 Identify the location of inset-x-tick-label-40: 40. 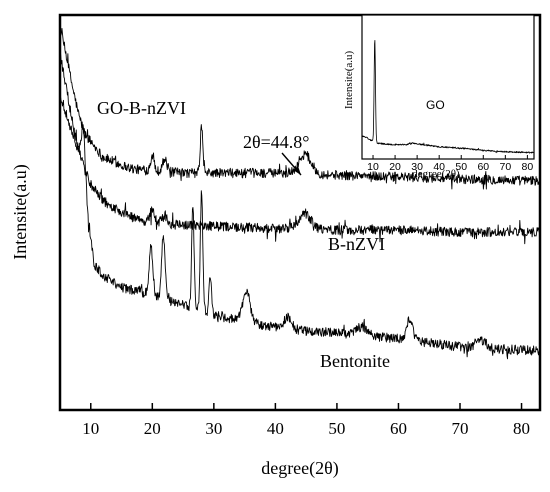
(439, 167).